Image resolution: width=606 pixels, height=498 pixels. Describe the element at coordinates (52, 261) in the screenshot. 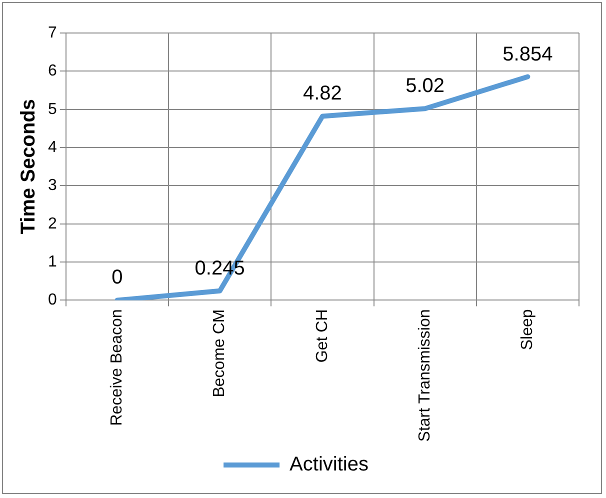

I see `y-tick-label: 1` at that location.